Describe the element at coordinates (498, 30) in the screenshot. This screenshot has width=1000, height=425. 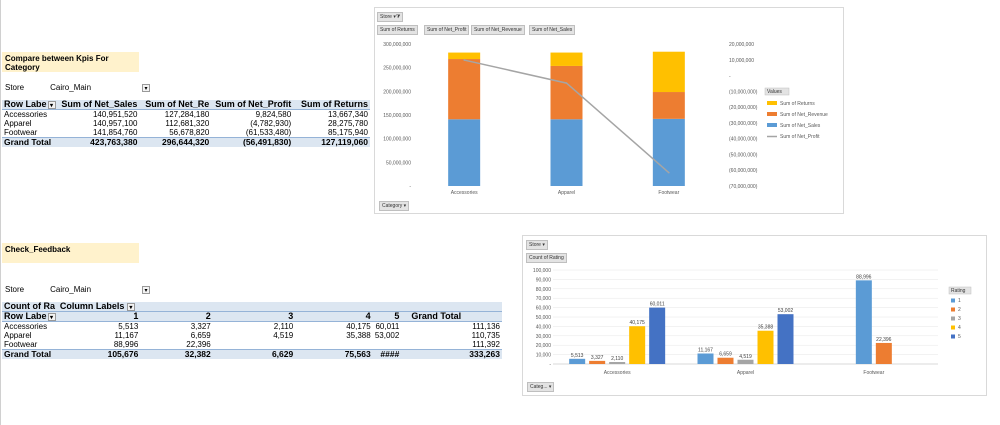
I see `value-field-button: Sum of Net_Revenue` at that location.